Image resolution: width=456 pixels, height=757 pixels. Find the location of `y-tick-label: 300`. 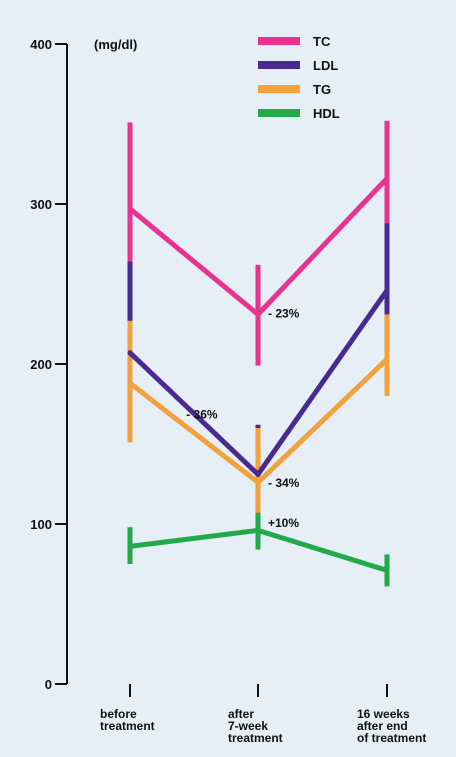

y-tick-label: 300 is located at coordinates (41, 204).